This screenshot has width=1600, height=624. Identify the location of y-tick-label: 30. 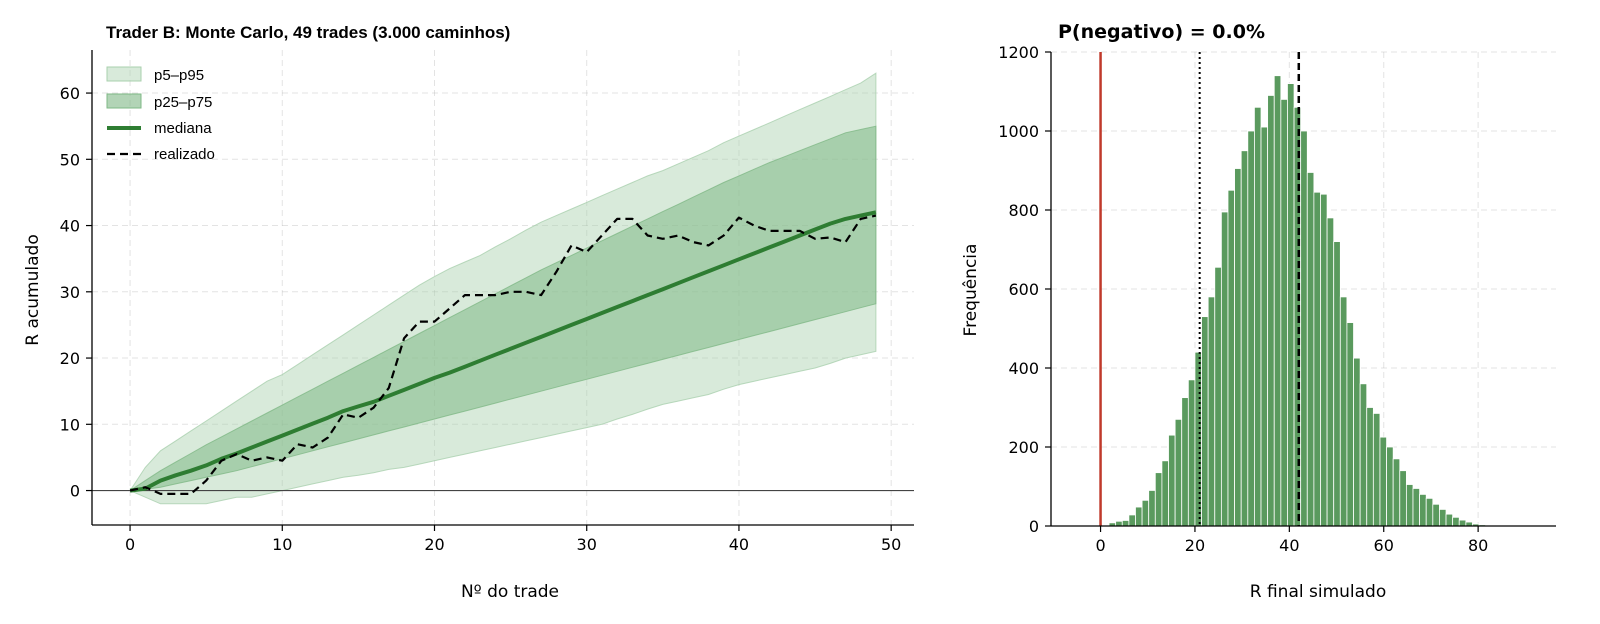
(70, 292).